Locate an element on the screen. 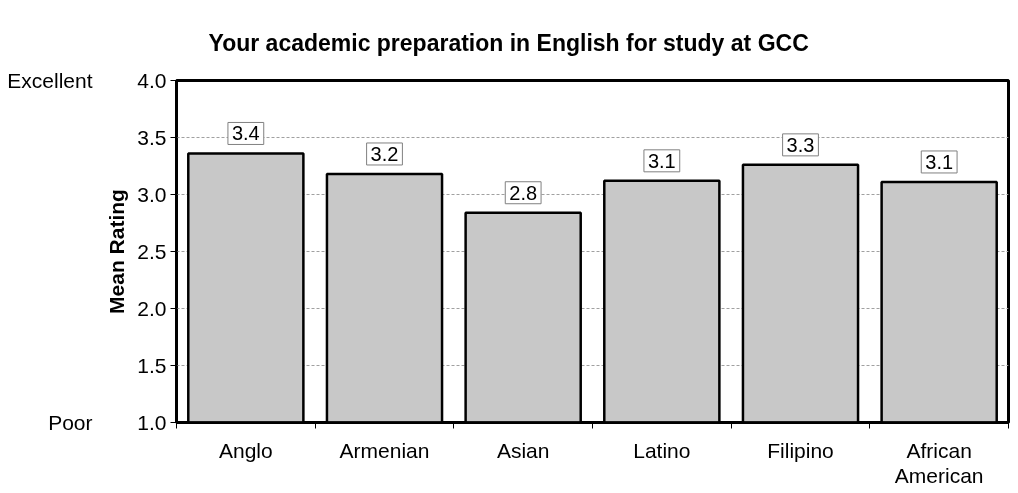 Image resolution: width=1018 pixels, height=493 pixels. y-tick-label: 4.0 is located at coordinates (152, 80).